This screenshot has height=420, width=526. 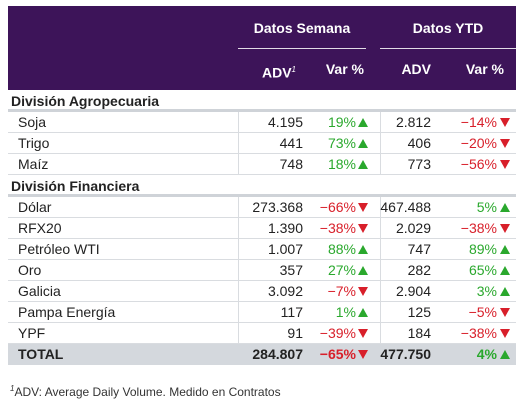 I want to click on table-row: YPF 91 −39% 184 −38%, so click(x=262, y=333).